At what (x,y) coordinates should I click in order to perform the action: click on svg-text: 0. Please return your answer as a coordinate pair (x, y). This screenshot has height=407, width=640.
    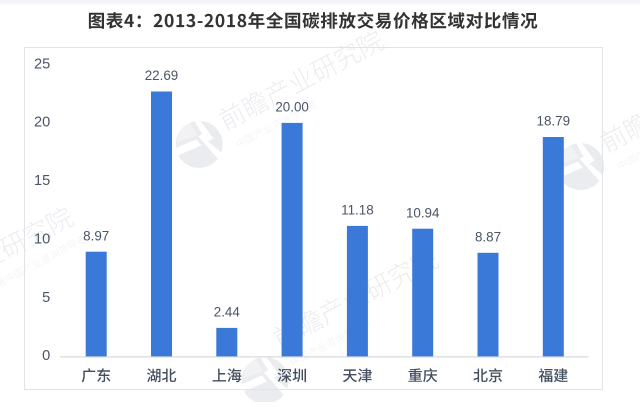
    Looking at the image, I should click on (46, 356).